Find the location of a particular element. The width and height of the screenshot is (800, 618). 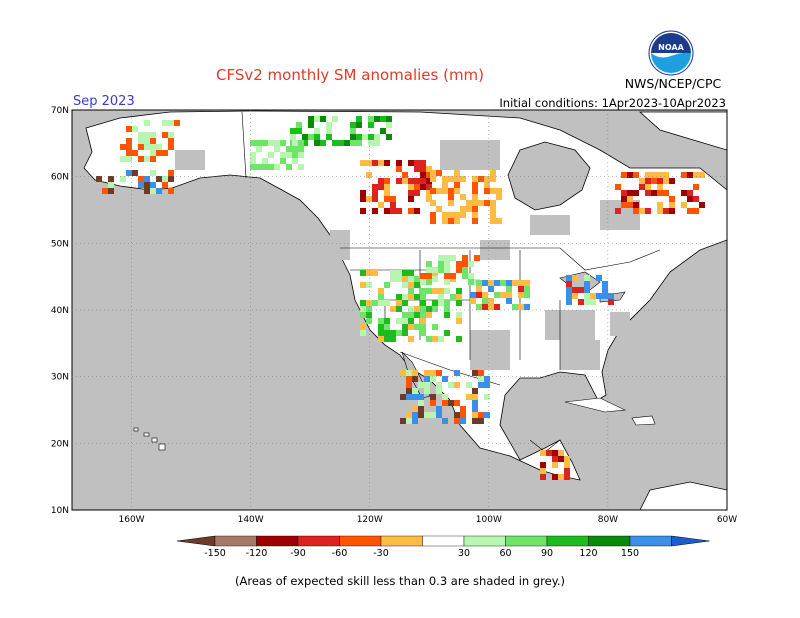

lon-label: 160W is located at coordinates (132, 520).